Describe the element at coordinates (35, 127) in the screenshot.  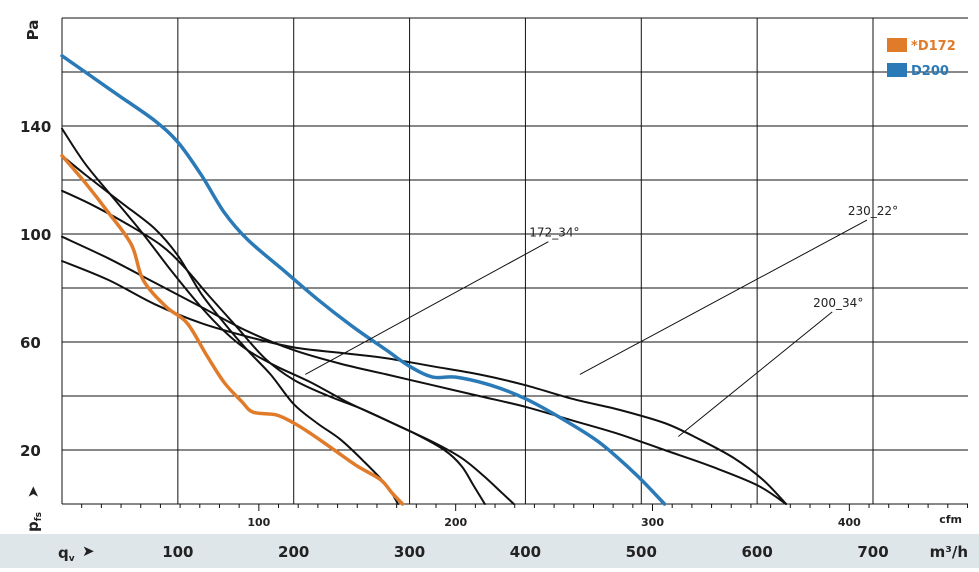
I see `y-tick-label: 140` at that location.